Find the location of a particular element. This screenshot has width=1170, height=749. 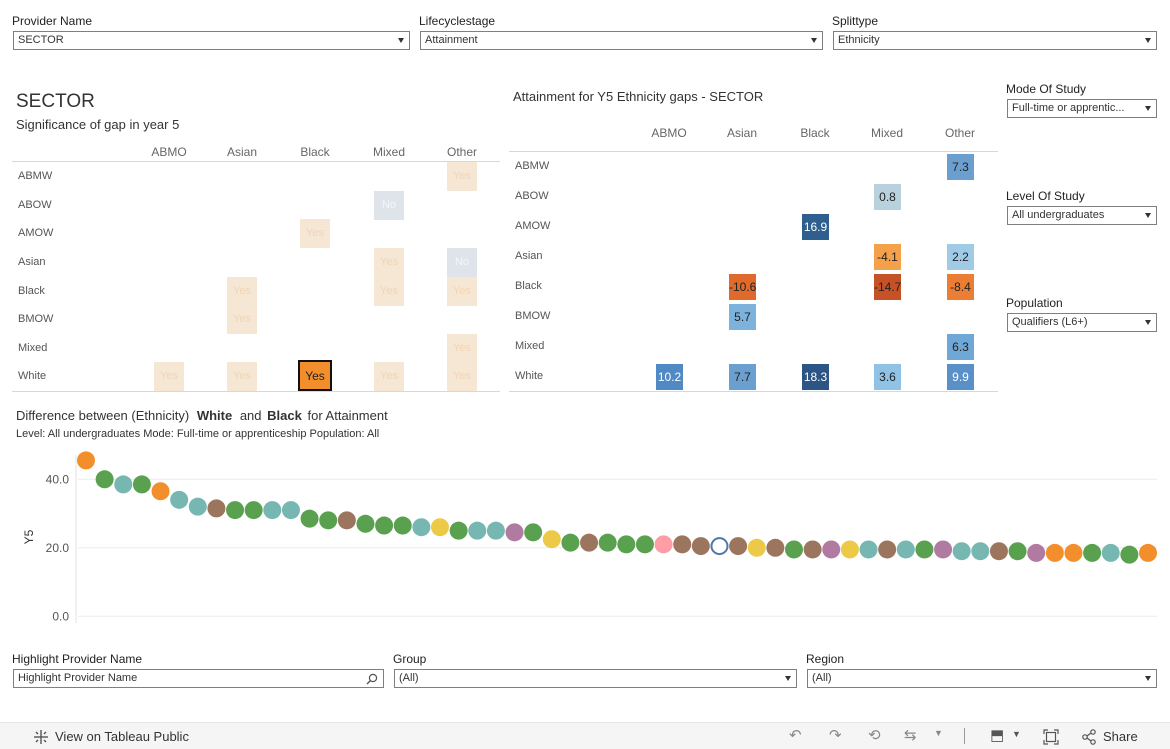

scatter-point-highlighted is located at coordinates (719, 546).